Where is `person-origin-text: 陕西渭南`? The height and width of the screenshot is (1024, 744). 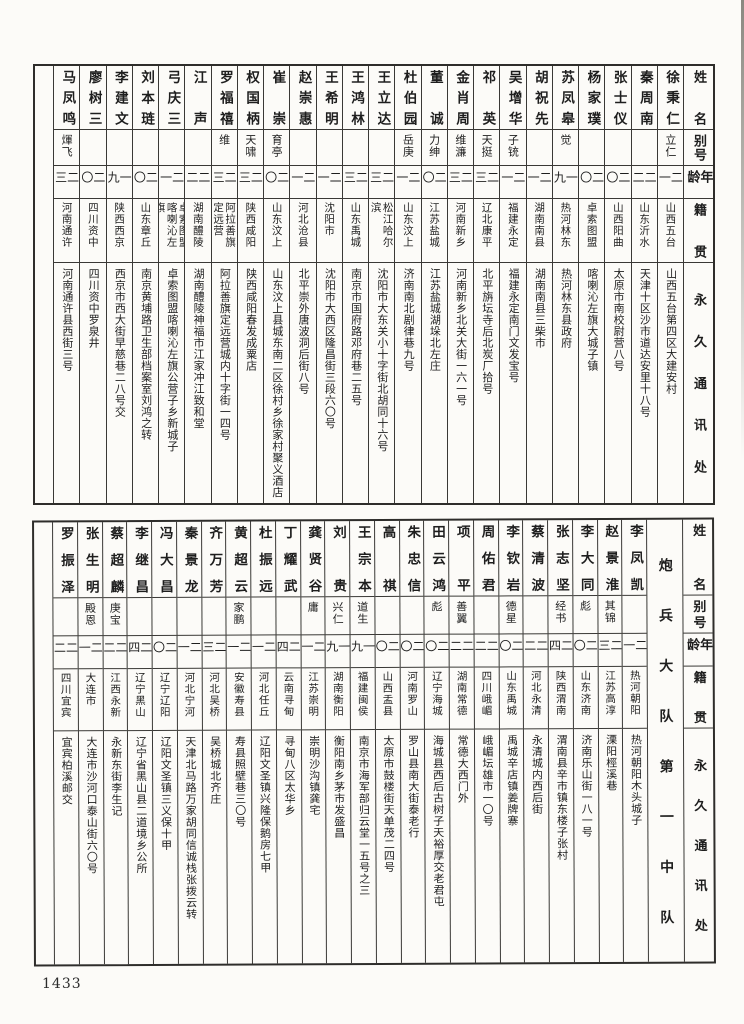 person-origin-text: 陕西渭南 is located at coordinates (560, 693).